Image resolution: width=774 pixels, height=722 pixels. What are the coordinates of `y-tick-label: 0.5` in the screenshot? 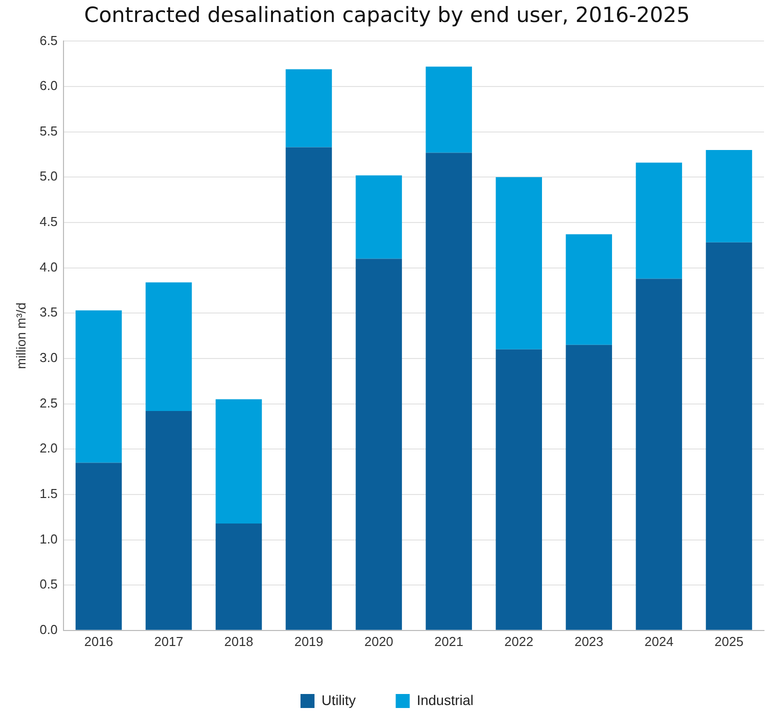 It's located at (49, 584).